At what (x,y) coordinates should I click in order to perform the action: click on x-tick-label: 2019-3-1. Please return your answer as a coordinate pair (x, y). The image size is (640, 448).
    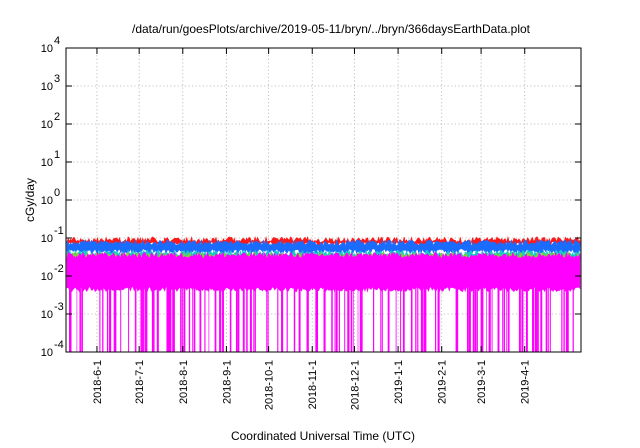
    Looking at the image, I should click on (482, 382).